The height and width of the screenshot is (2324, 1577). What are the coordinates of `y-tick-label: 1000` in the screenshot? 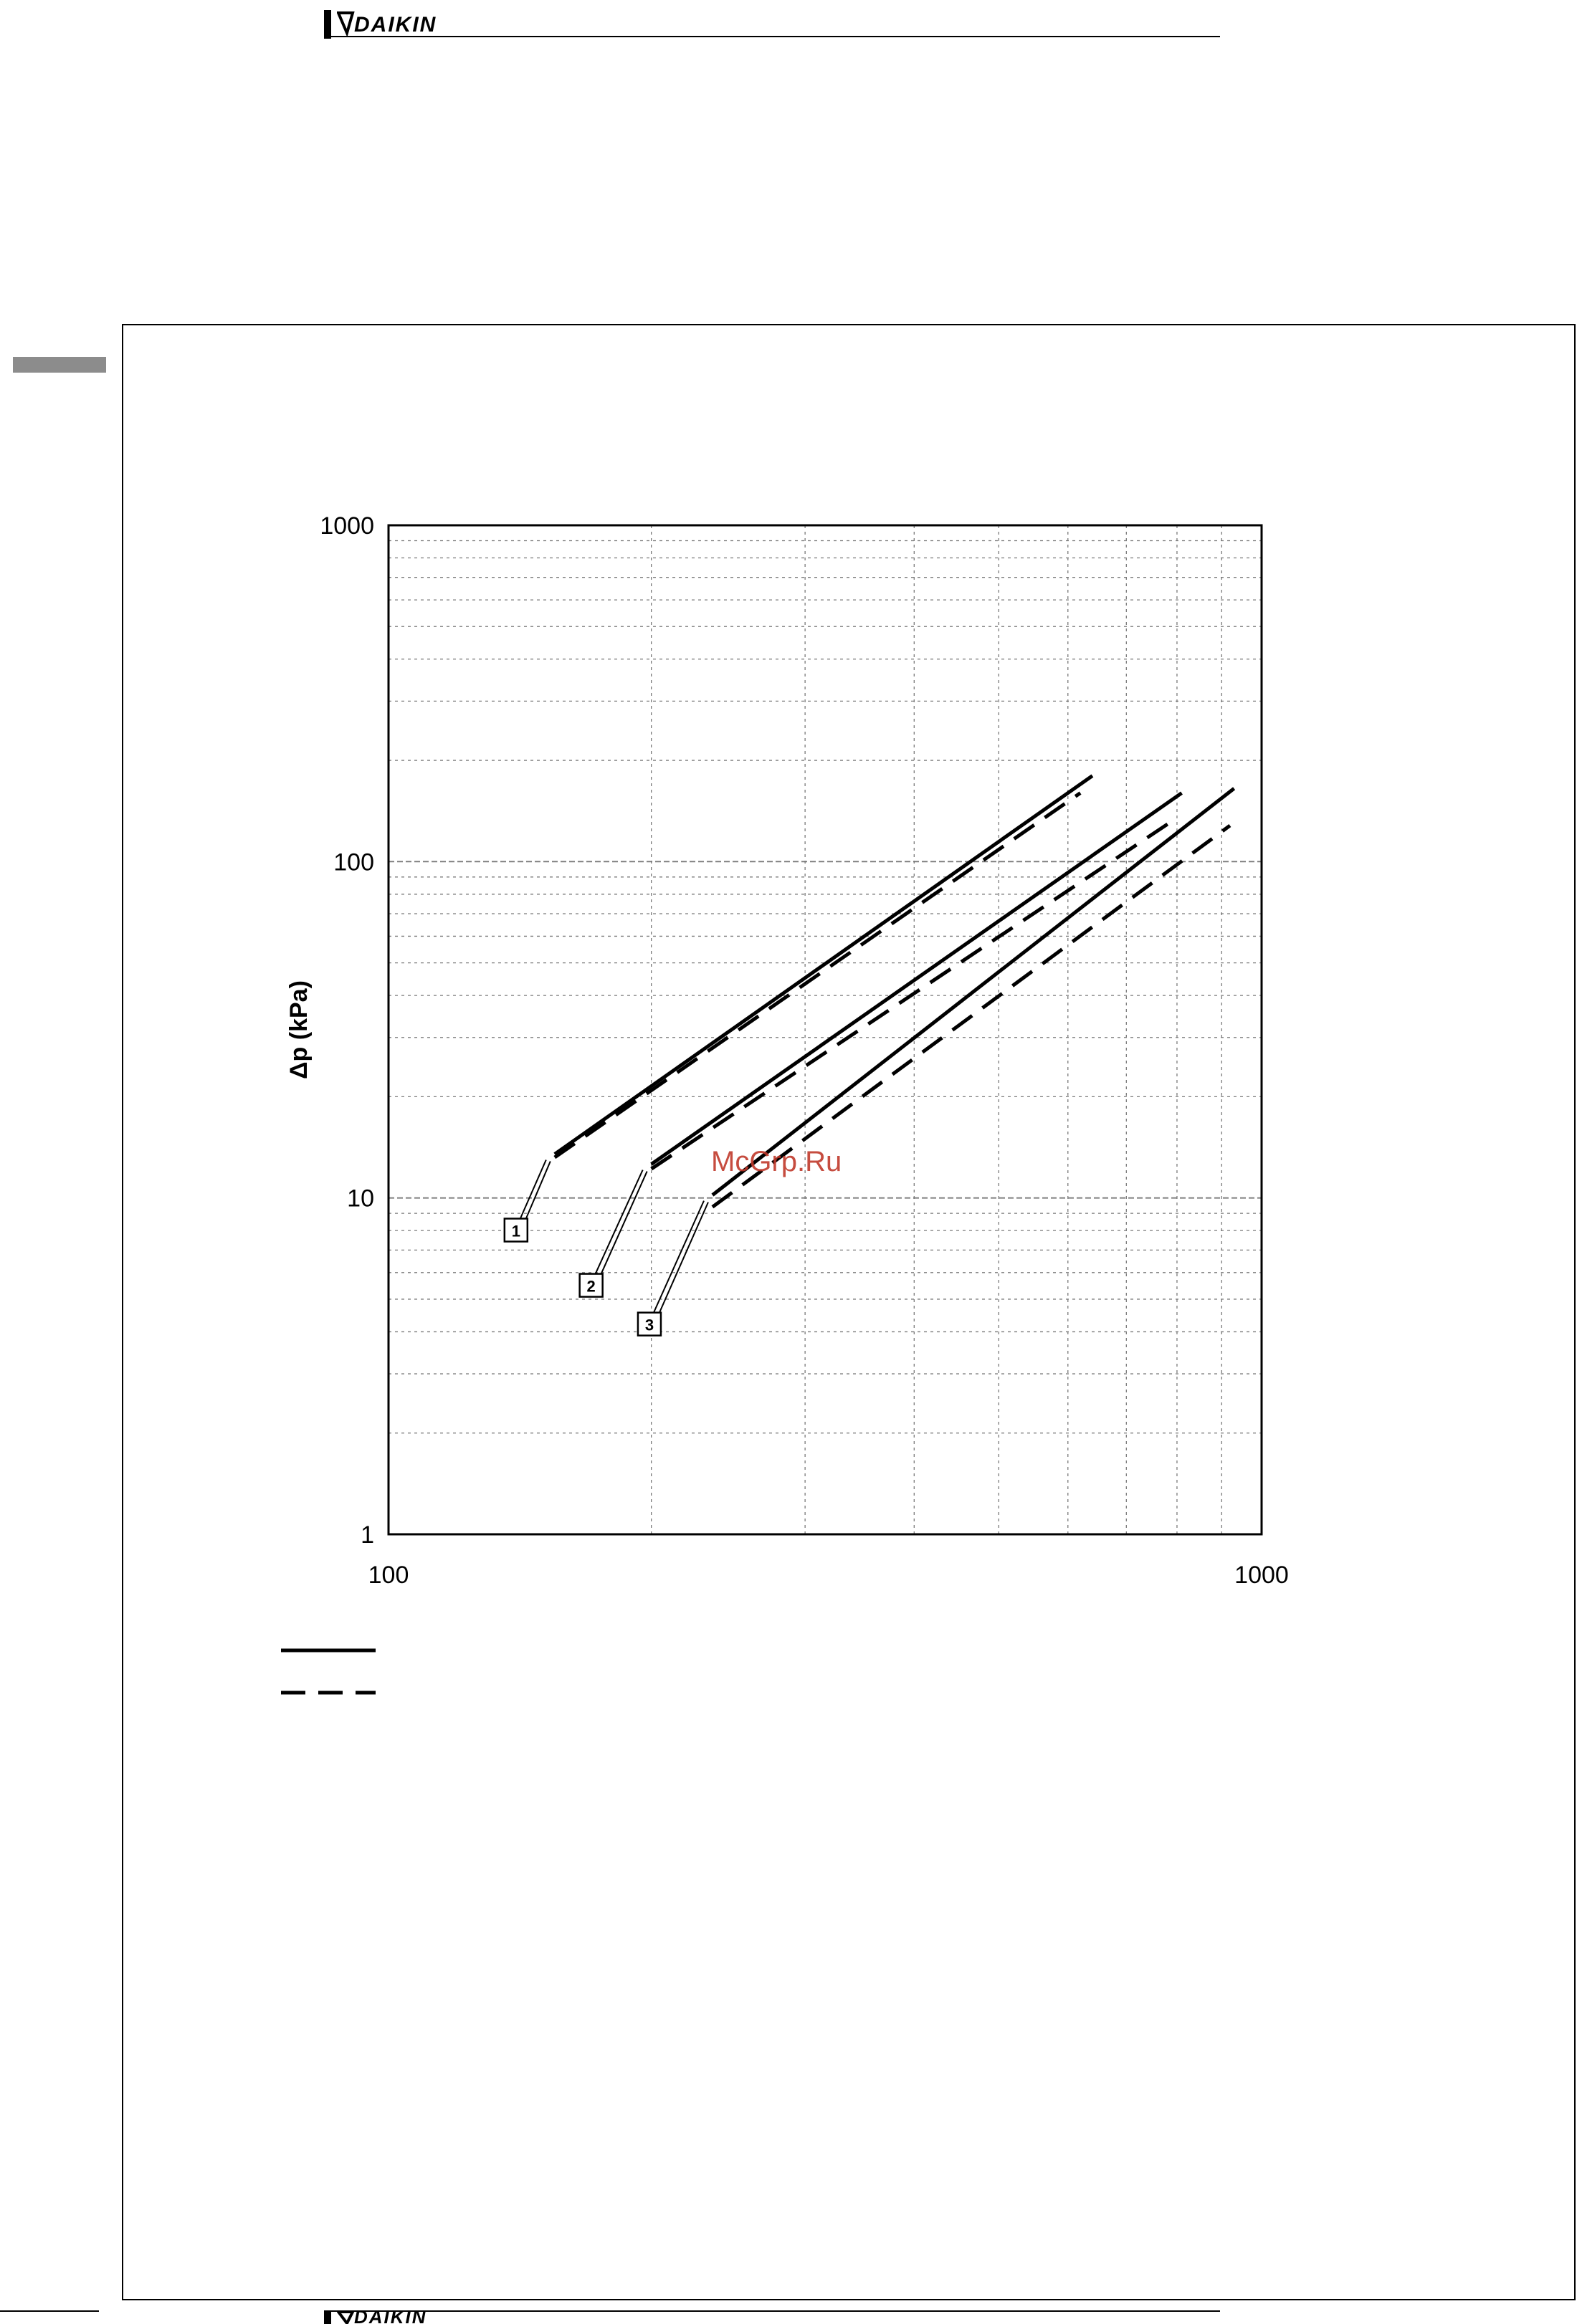 It's located at (347, 526).